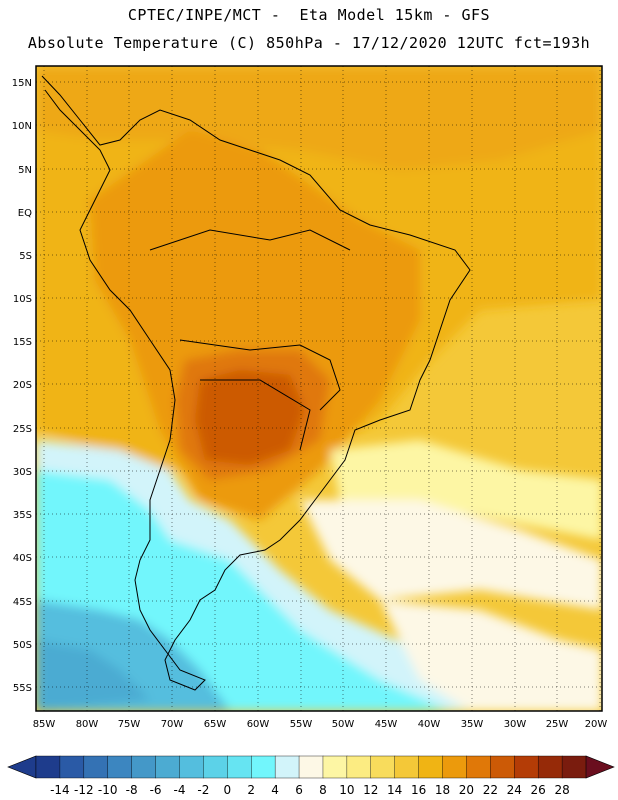 Image resolution: width=618 pixels, height=800 pixels. Describe the element at coordinates (132, 790) in the screenshot. I see `colorbar-label: -8` at that location.